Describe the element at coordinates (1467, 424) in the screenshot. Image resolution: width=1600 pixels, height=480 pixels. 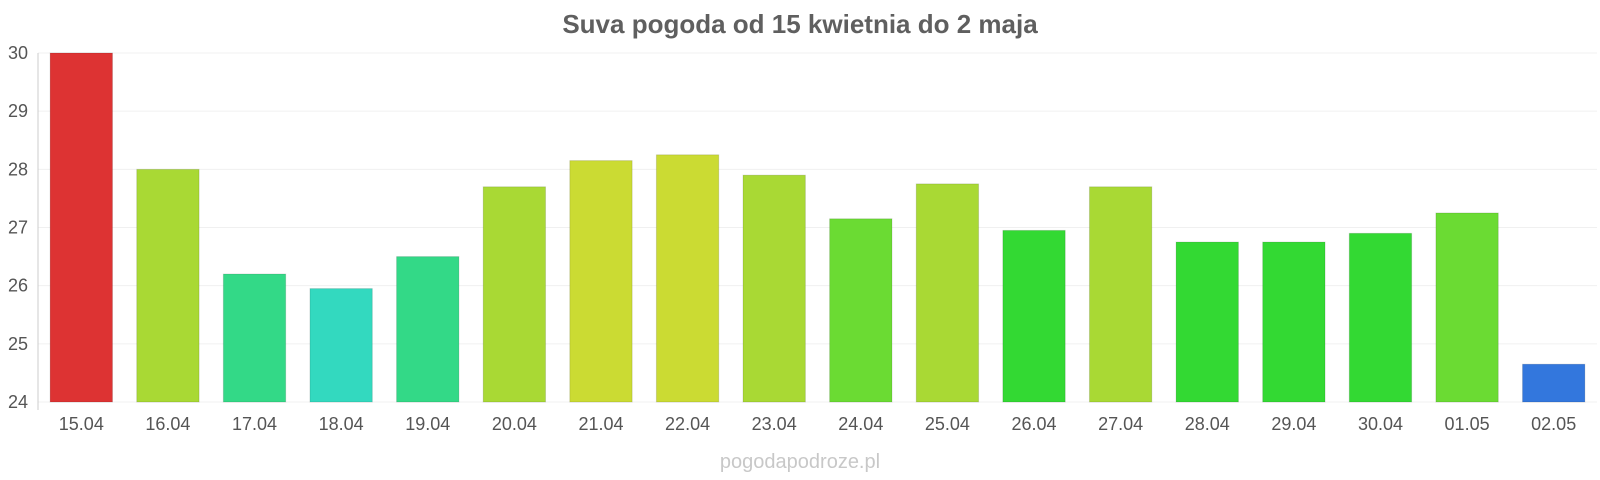
I see `x-tick-label: 01.05` at that location.